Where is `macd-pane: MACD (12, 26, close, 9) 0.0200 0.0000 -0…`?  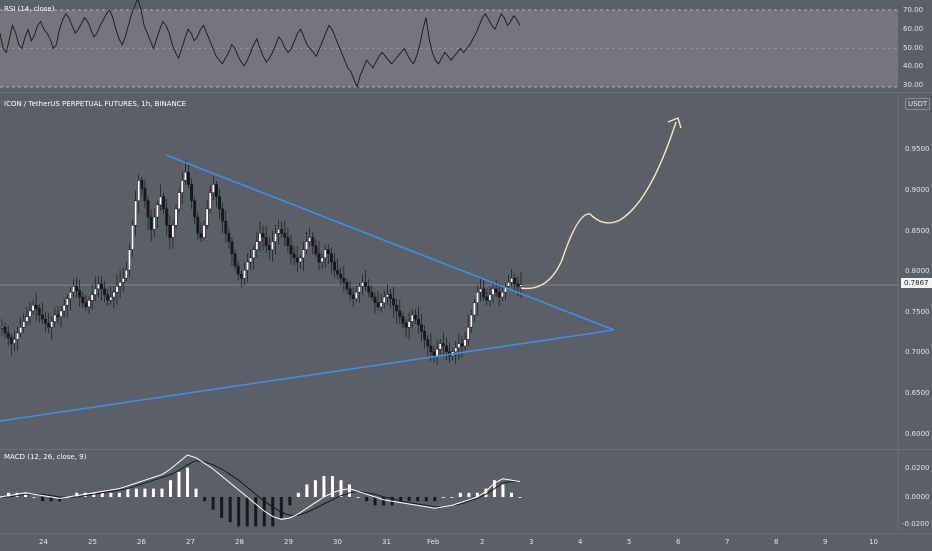 macd-pane: MACD (12, 26, close, 9) 0.0200 0.0000 -0… is located at coordinates (466, 490).